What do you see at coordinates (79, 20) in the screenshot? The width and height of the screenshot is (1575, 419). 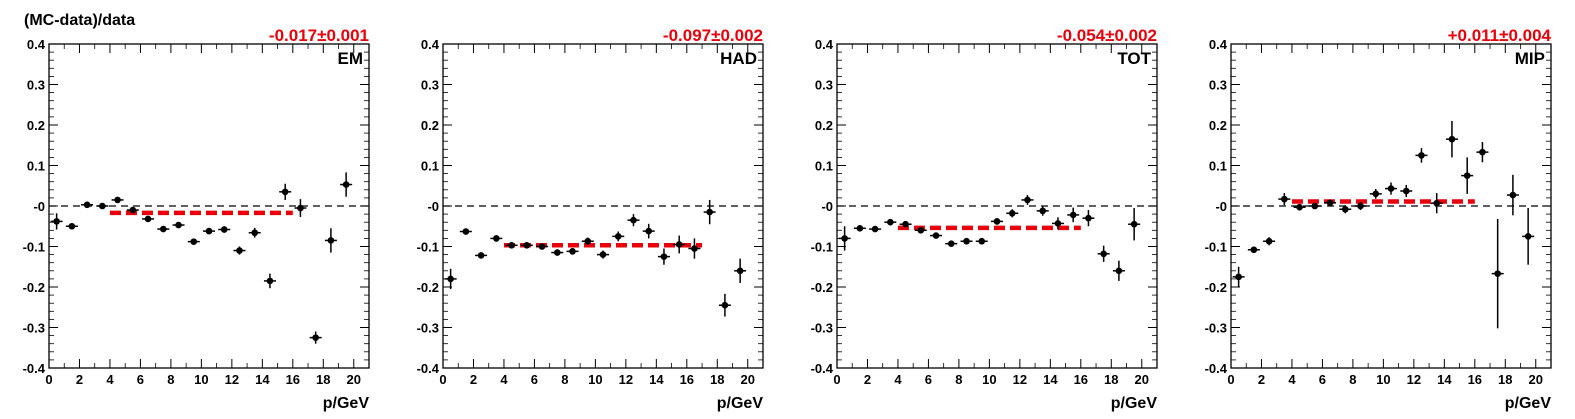 I see `figure-ylabel: (MC-data)/data` at bounding box center [79, 20].